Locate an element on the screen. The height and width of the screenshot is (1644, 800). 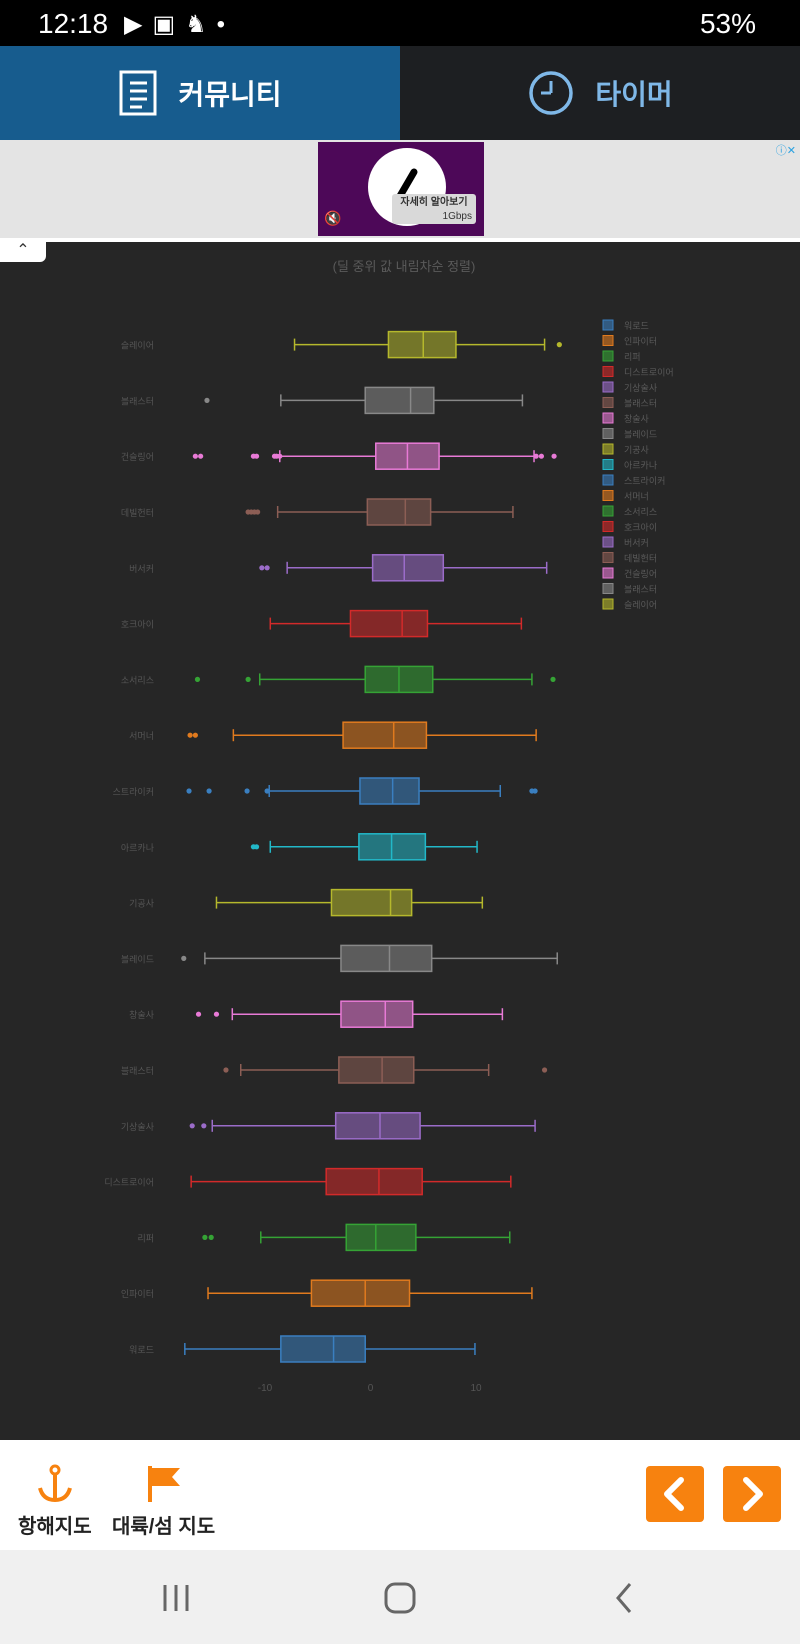
category-label: 기상술사 is located at coordinates (138, 1127).